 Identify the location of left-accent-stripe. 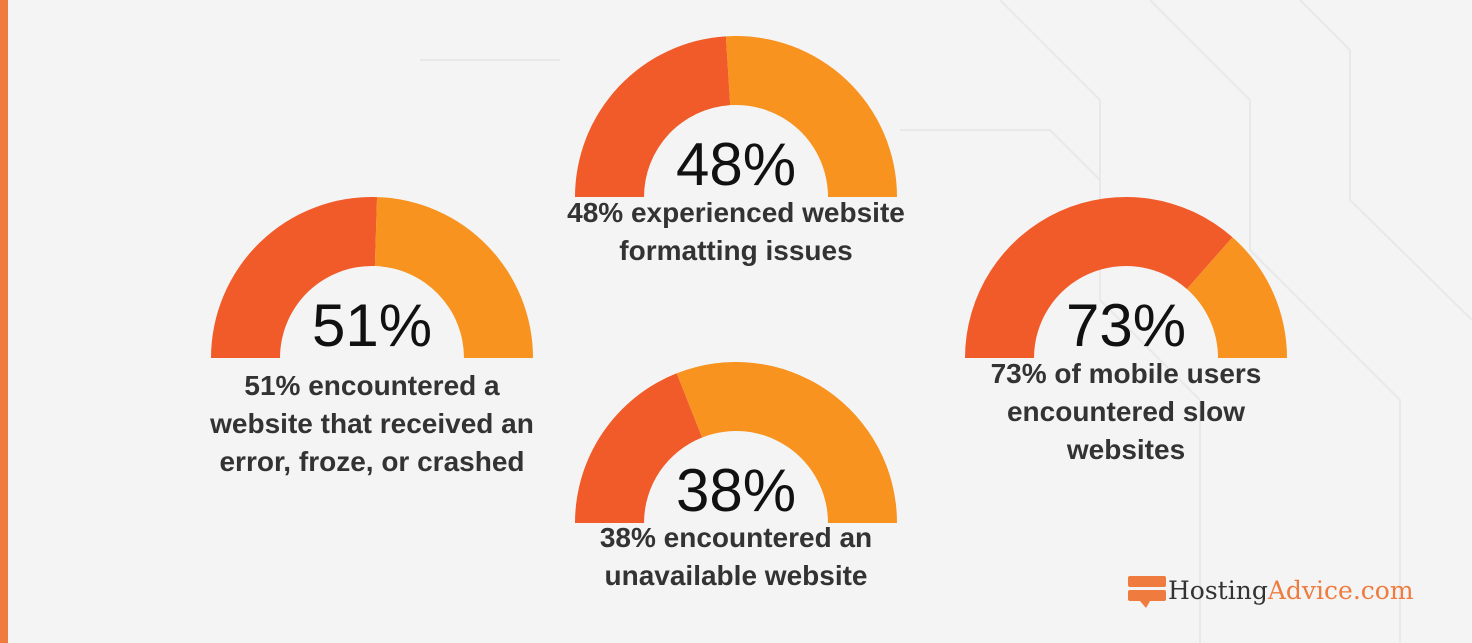
(4, 321).